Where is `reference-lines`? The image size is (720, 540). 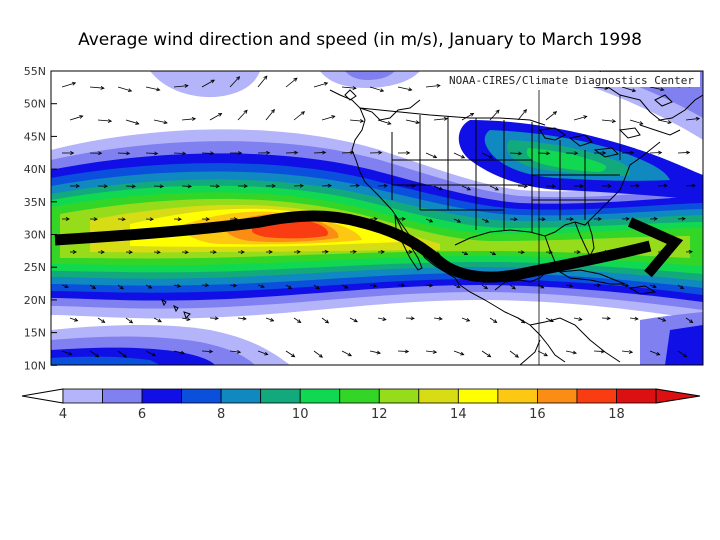
reference-lines is located at coordinates (579, 227).